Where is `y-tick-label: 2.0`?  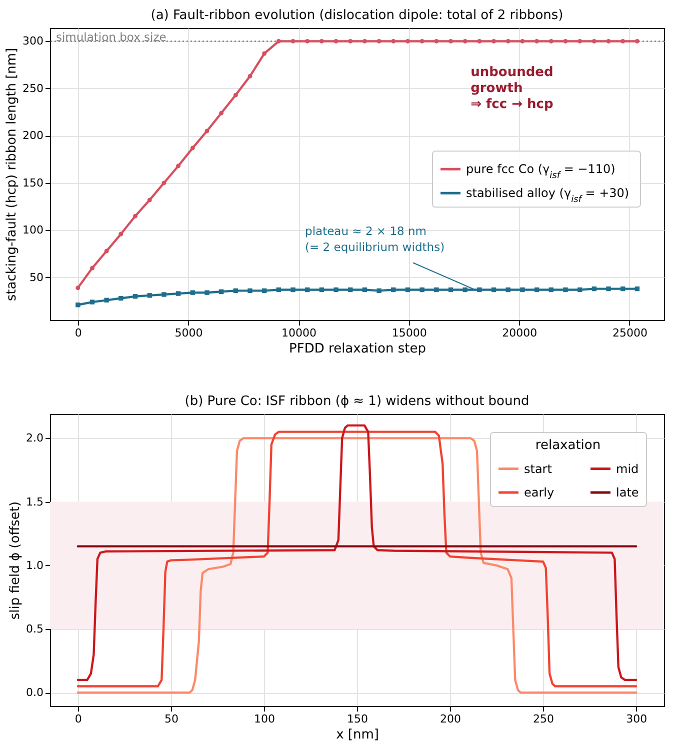
y-tick-label: 2.0 is located at coordinates (35, 438).